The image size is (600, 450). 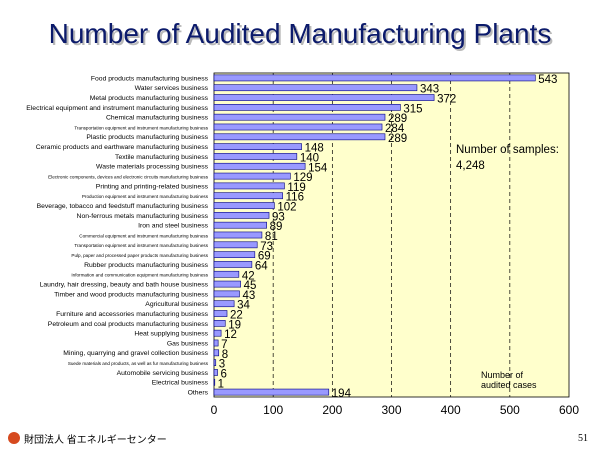 I want to click on value-label: 22, so click(x=236, y=316).